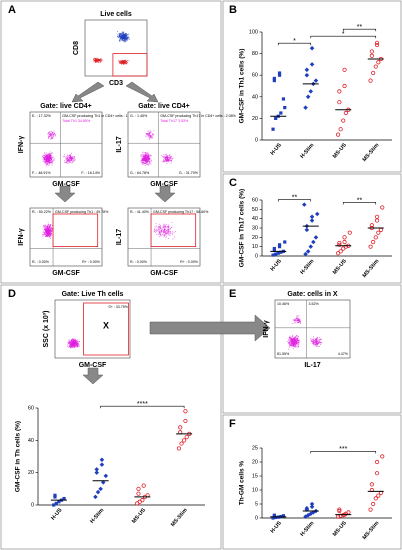 This screenshot has height=550, width=402. What do you see at coordinates (31, 473) in the screenshot?
I see `y-tick-label: 20` at bounding box center [31, 473].